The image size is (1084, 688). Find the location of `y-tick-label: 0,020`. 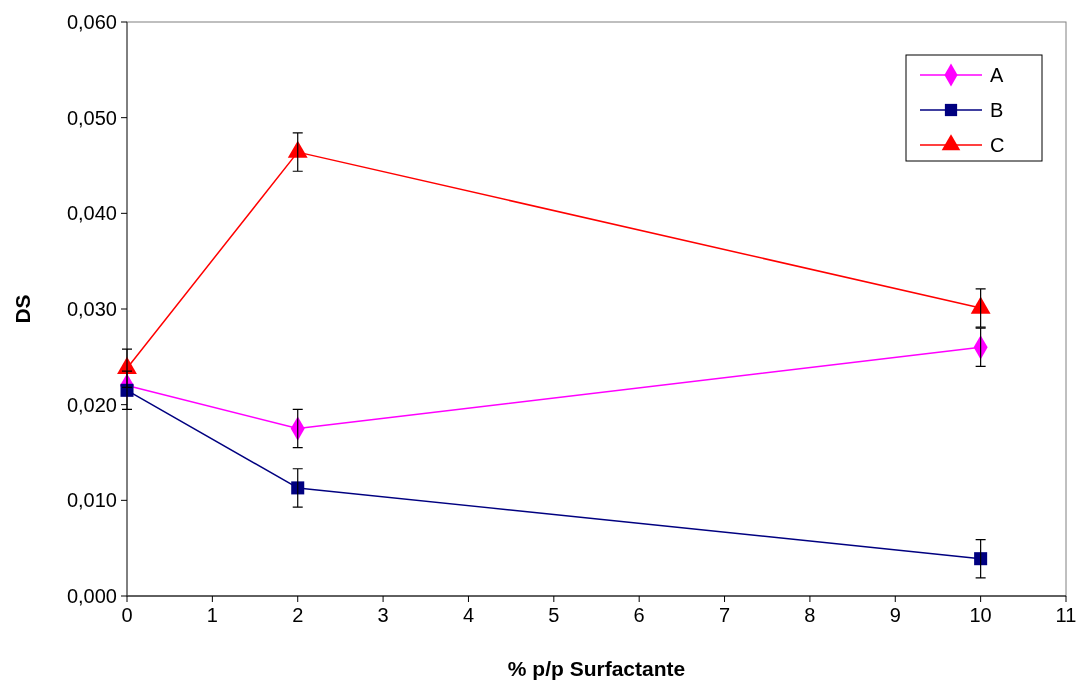

y-tick-label: 0,020 is located at coordinates (91, 404).